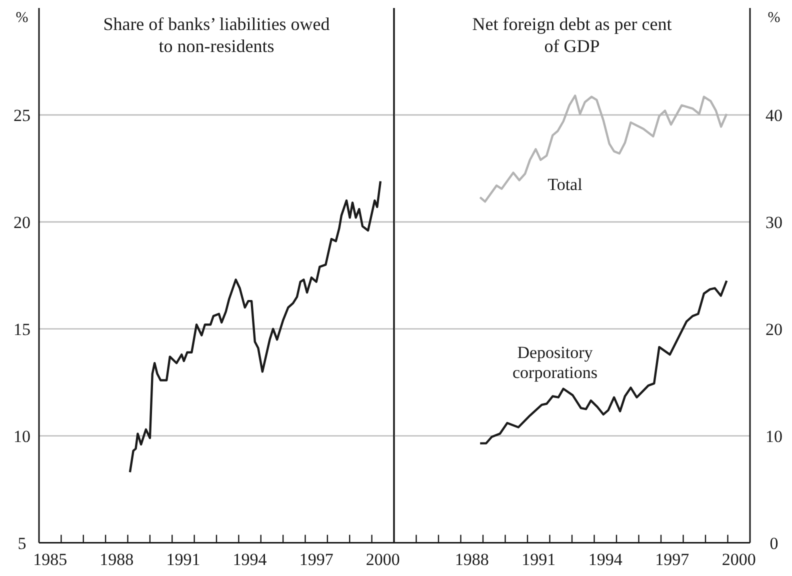 Image resolution: width=792 pixels, height=576 pixels. I want to click on y-tick-label: 20, so click(22, 222).